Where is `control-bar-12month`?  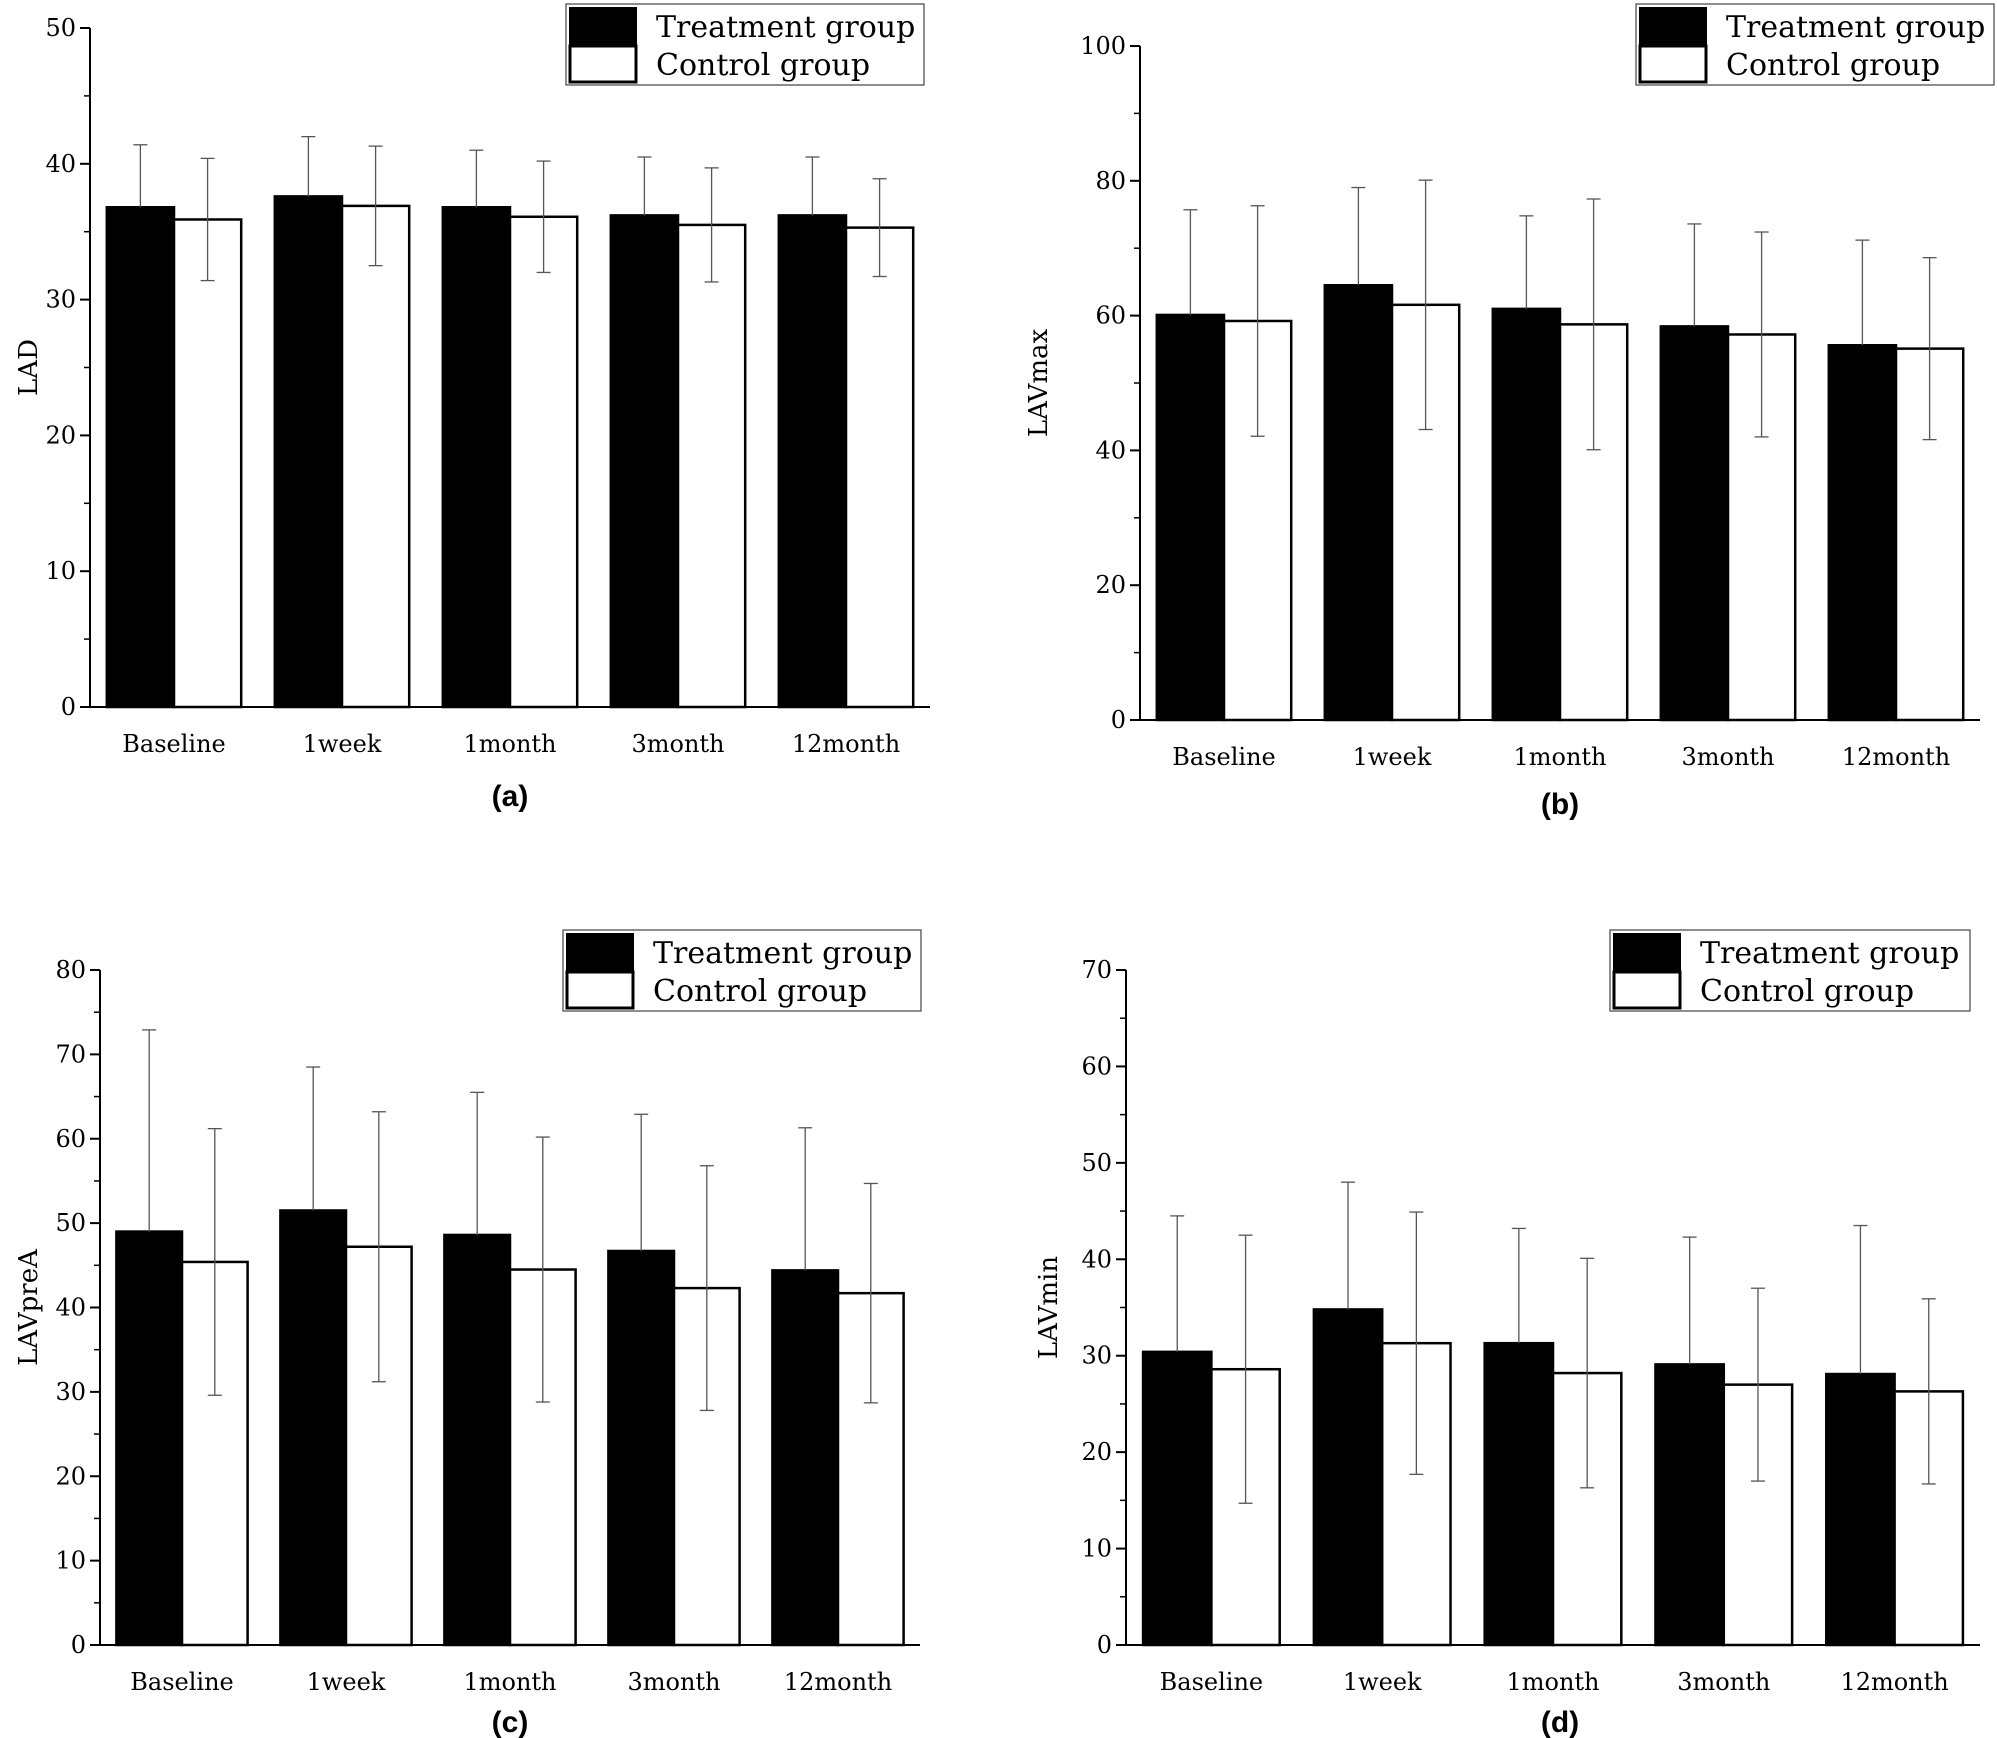 control-bar-12month is located at coordinates (879, 467).